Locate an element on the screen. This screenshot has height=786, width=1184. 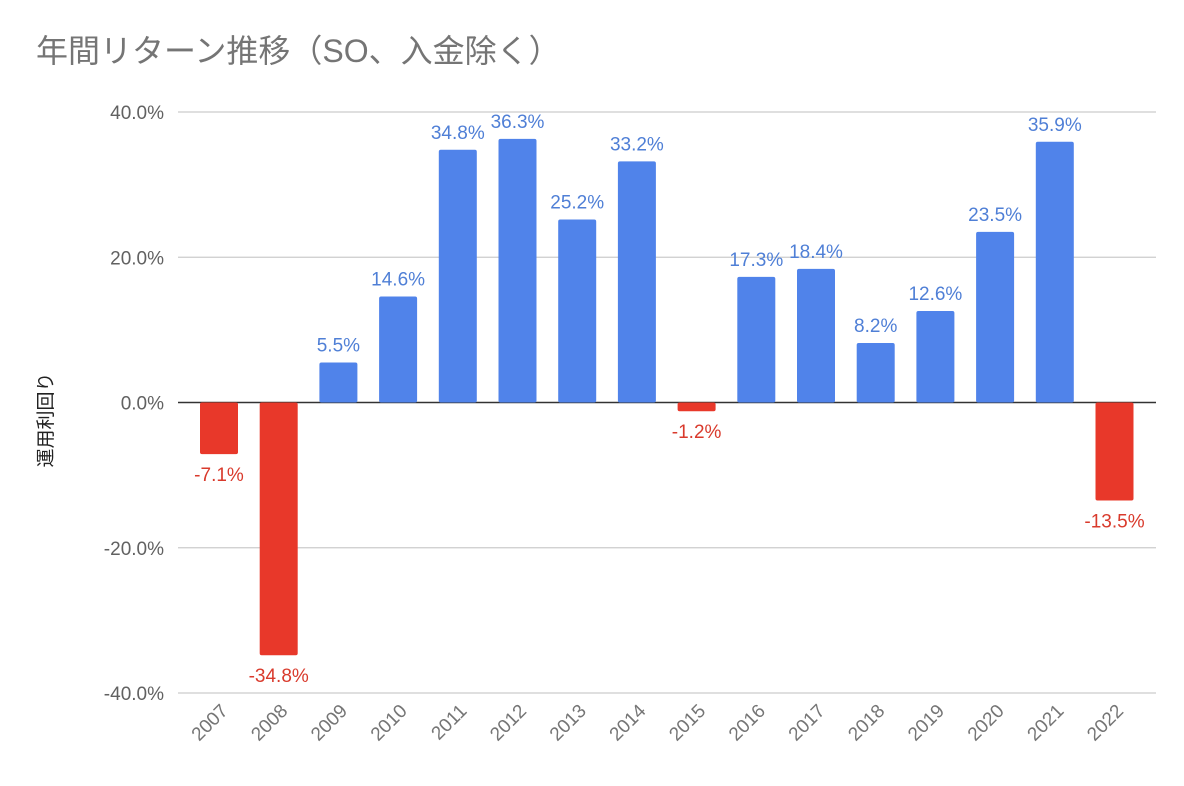
bar-2019 is located at coordinates (935, 356).